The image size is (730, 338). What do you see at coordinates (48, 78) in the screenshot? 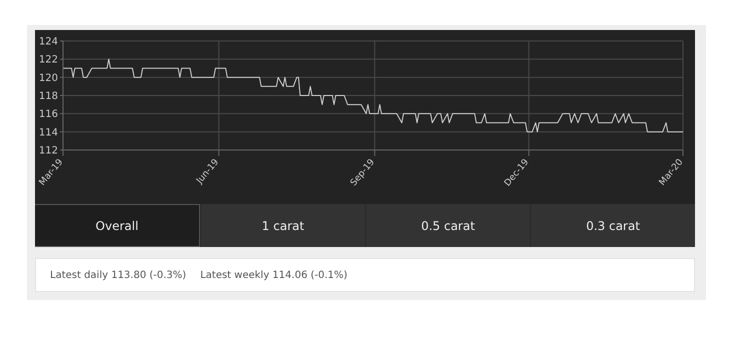
I see `y-tick-label: 120` at bounding box center [48, 78].